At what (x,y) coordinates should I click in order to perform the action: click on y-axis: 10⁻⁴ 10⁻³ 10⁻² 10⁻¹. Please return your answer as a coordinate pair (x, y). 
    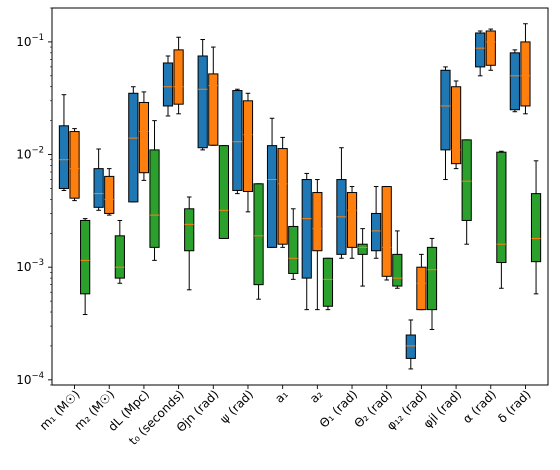
    Looking at the image, I should click on (34, 197).